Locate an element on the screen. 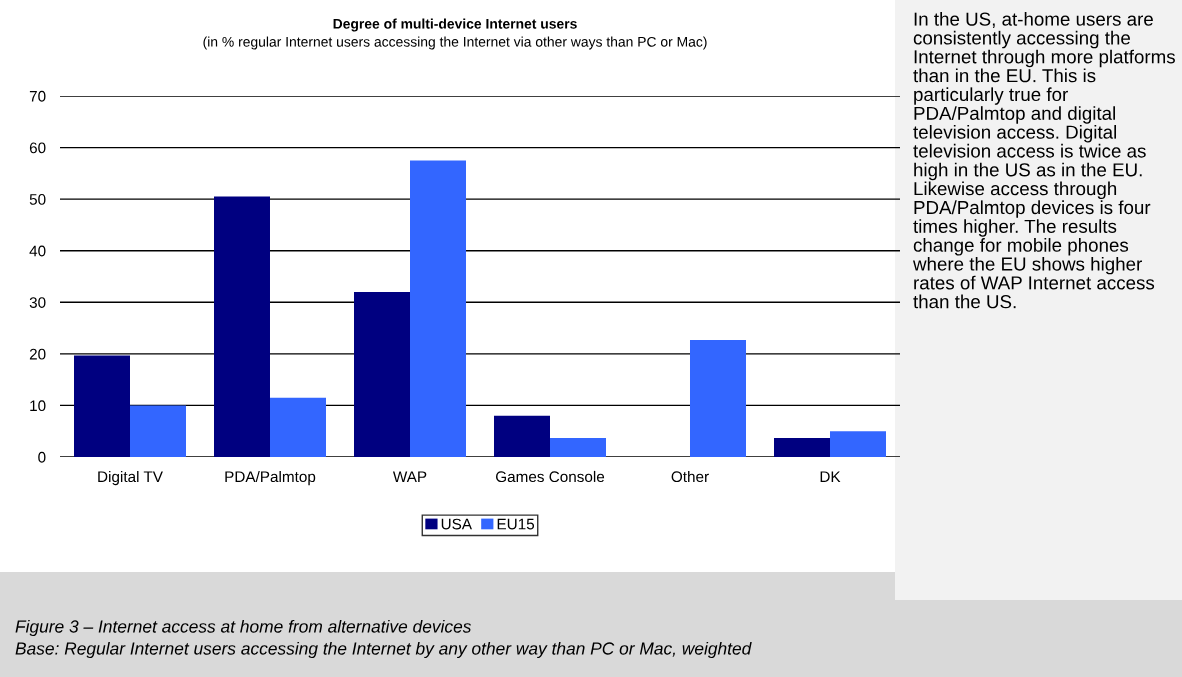 This screenshot has height=677, width=1182. x-tick-label: WAP is located at coordinates (409, 476).